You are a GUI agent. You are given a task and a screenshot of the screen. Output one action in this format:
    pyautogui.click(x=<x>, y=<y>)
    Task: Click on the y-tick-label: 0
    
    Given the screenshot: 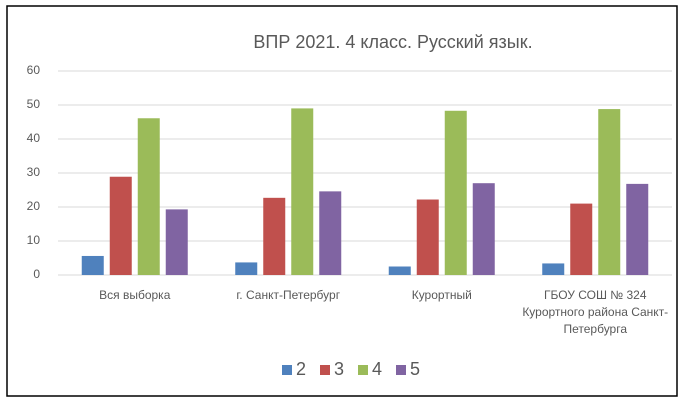 What is the action you would take?
    pyautogui.click(x=36, y=274)
    